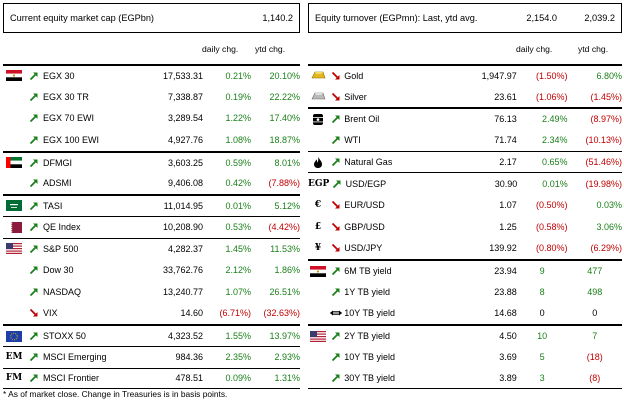 The height and width of the screenshot is (403, 624). Describe the element at coordinates (151, 248) in the screenshot. I see `left-row-s-p-500: S&P 500 4,282.37 1.45% 11.53%` at that location.